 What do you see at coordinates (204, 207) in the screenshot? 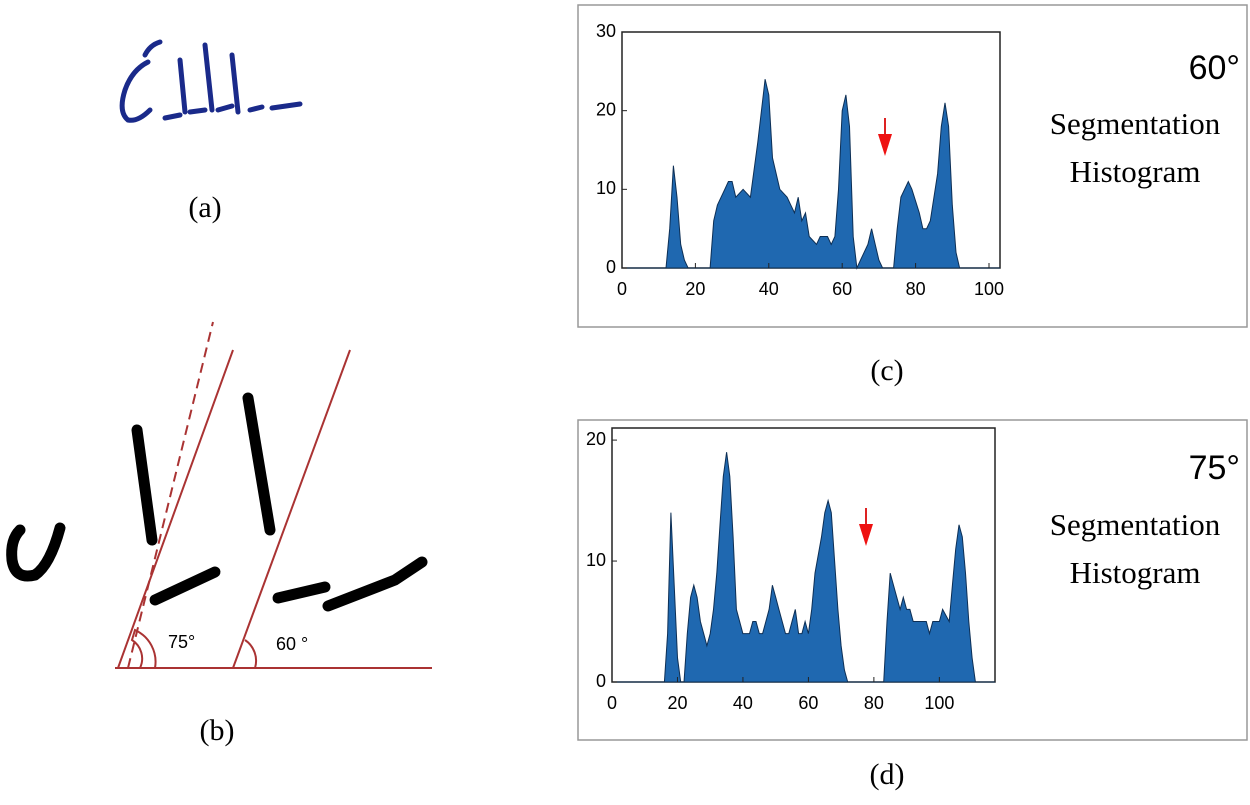
I see `caption: (a)` at bounding box center [204, 207].